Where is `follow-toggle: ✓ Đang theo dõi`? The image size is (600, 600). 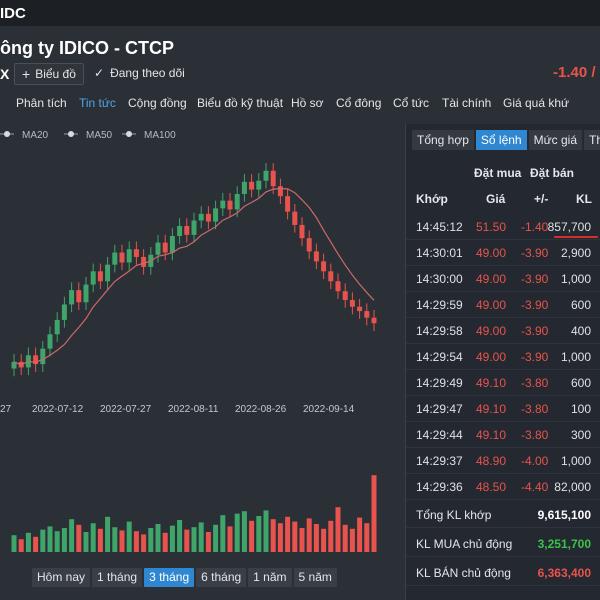 follow-toggle: ✓ Đang theo dõi is located at coordinates (139, 73).